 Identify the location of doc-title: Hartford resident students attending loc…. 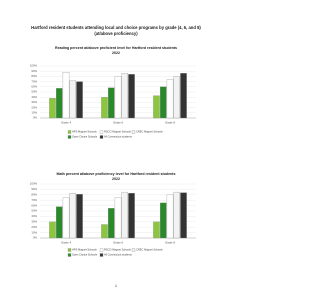
(116, 27).